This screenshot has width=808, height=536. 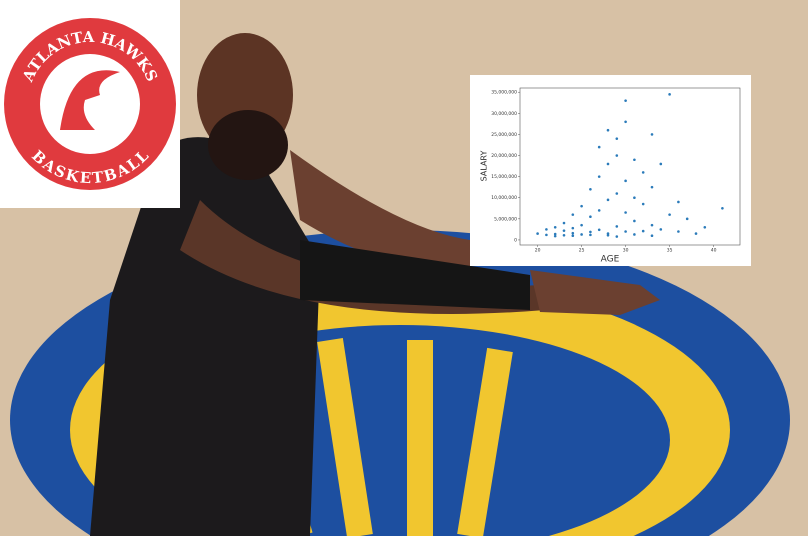 I want to click on x-tick-label: 35, so click(x=670, y=251).